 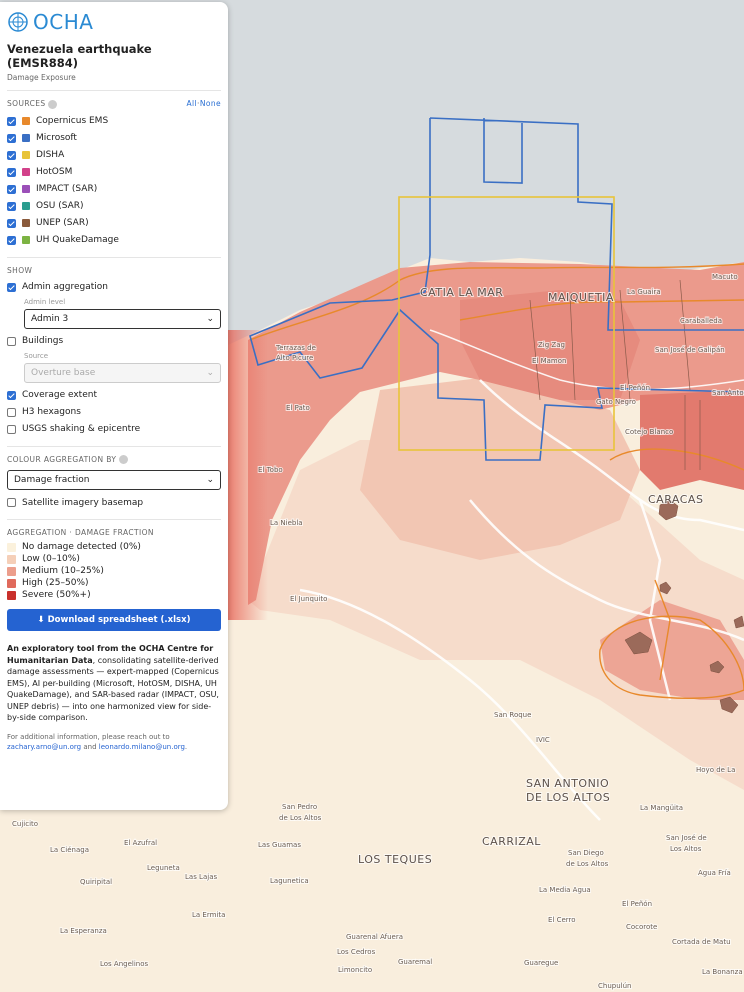 What do you see at coordinates (81, 547) in the screenshot?
I see `legend-label: No damage detected (0%)` at bounding box center [81, 547].